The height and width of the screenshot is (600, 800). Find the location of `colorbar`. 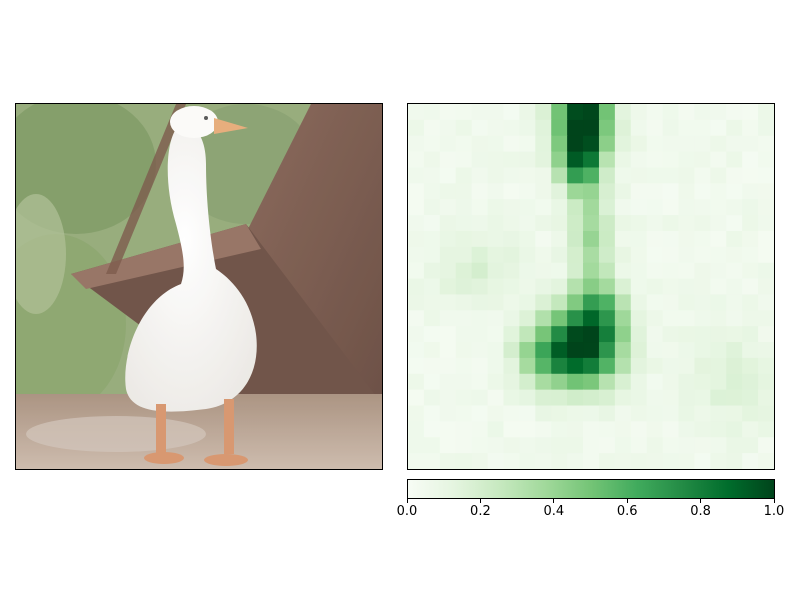

colorbar is located at coordinates (591, 489).